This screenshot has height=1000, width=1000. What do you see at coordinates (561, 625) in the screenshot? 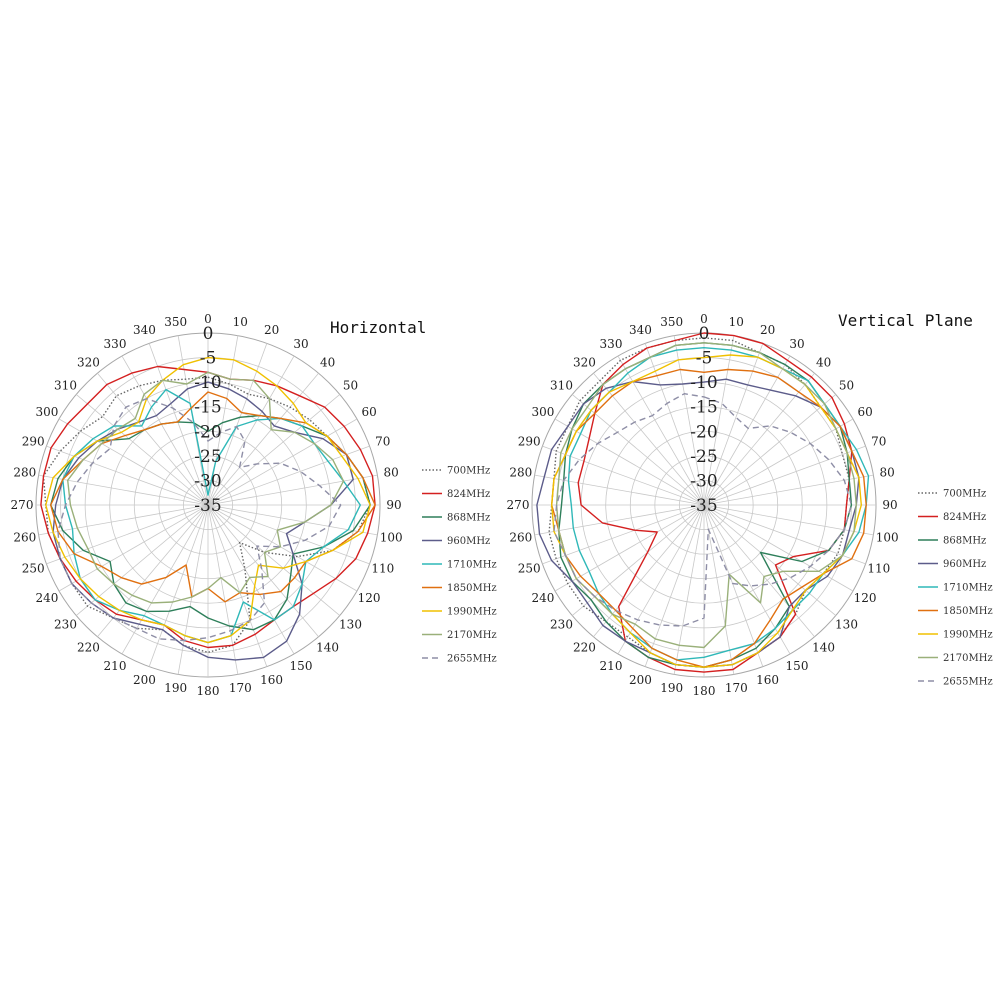
I see `angle-tick-label: 230` at bounding box center [561, 625].